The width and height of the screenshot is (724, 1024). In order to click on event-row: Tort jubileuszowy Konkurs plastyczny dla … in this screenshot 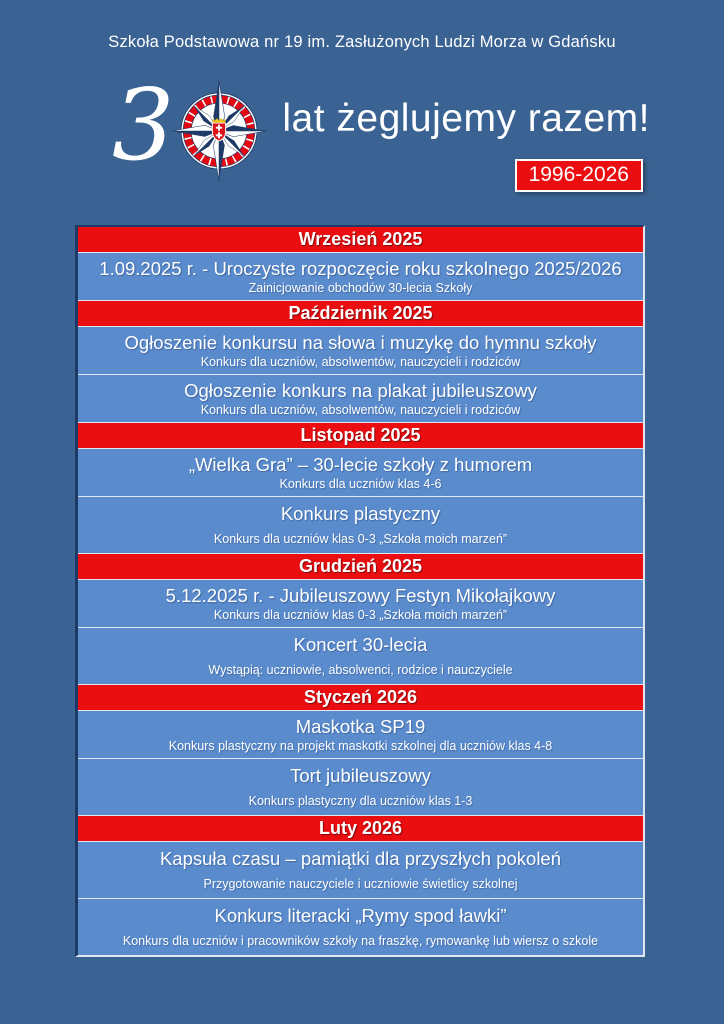, I will do `click(360, 786)`.